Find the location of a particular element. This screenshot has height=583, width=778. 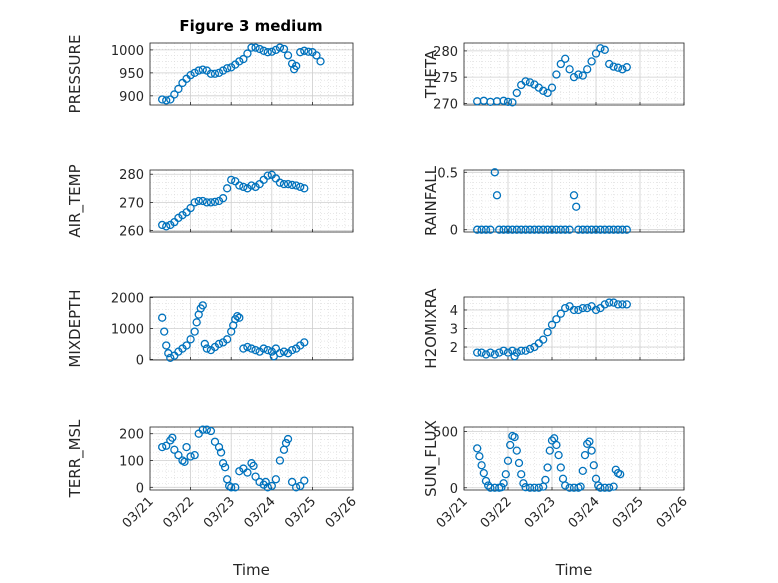

sun_flux-axes-frame is located at coordinates (574, 458).